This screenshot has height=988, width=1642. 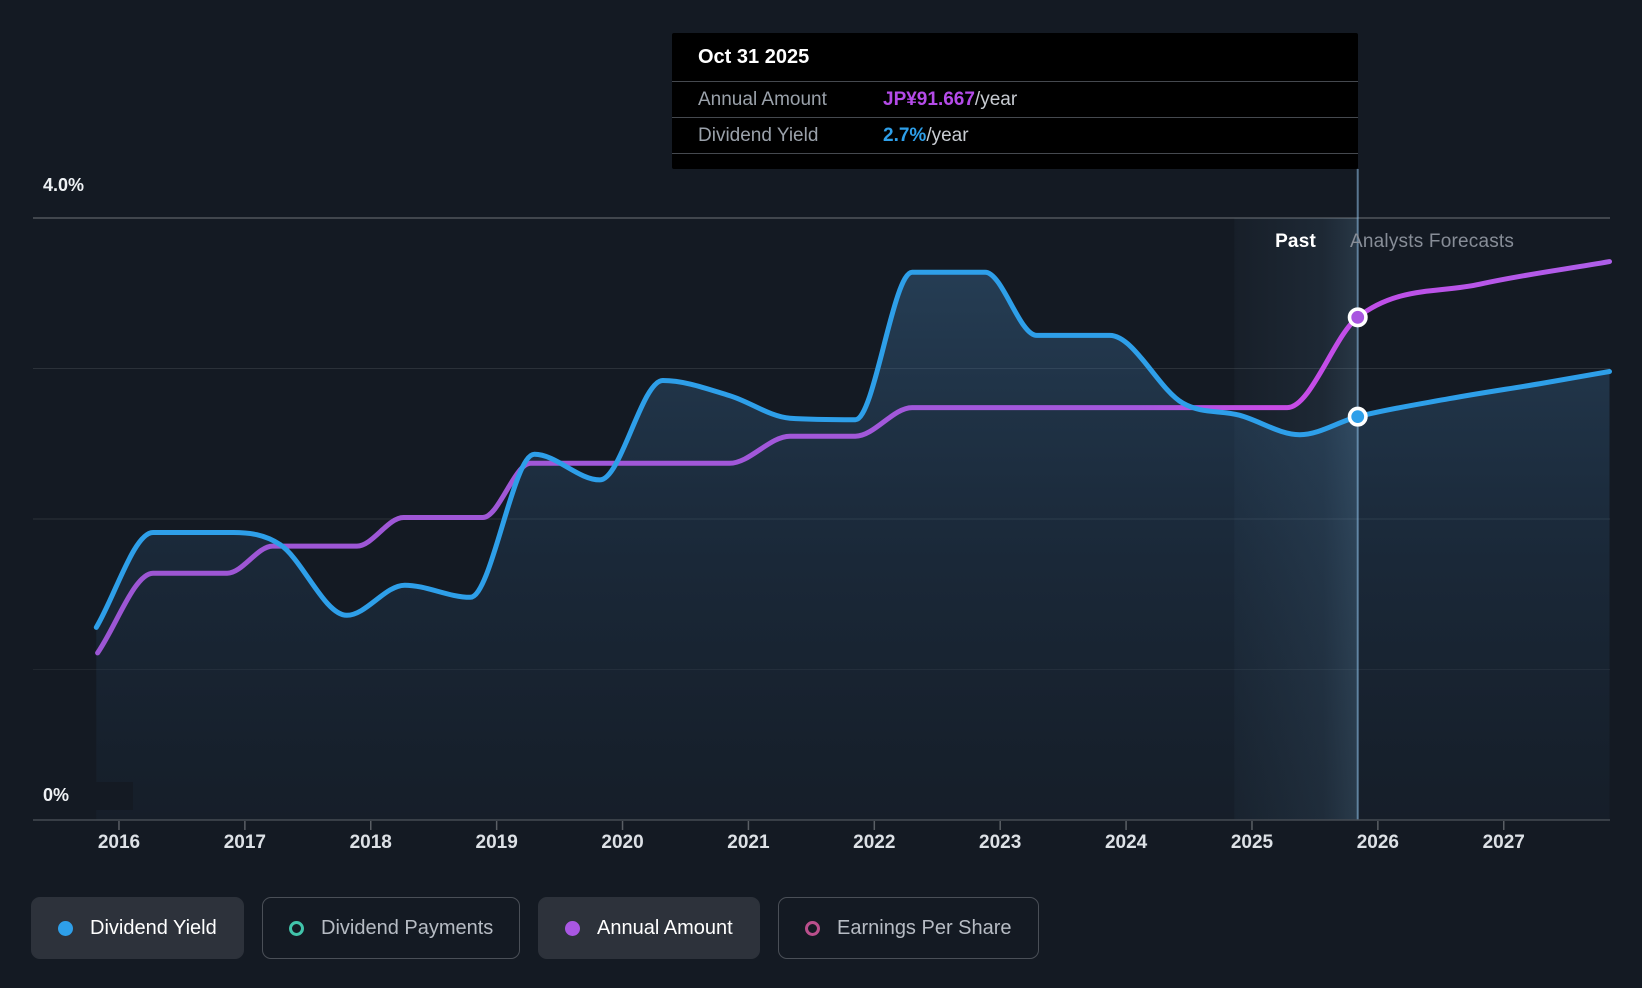 What do you see at coordinates (153, 927) in the screenshot?
I see `legend-label: Dividend Yield` at bounding box center [153, 927].